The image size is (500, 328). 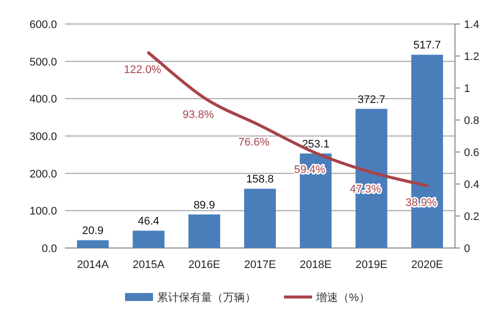 I want to click on y-tick-label: 600.0, so click(x=43, y=25).